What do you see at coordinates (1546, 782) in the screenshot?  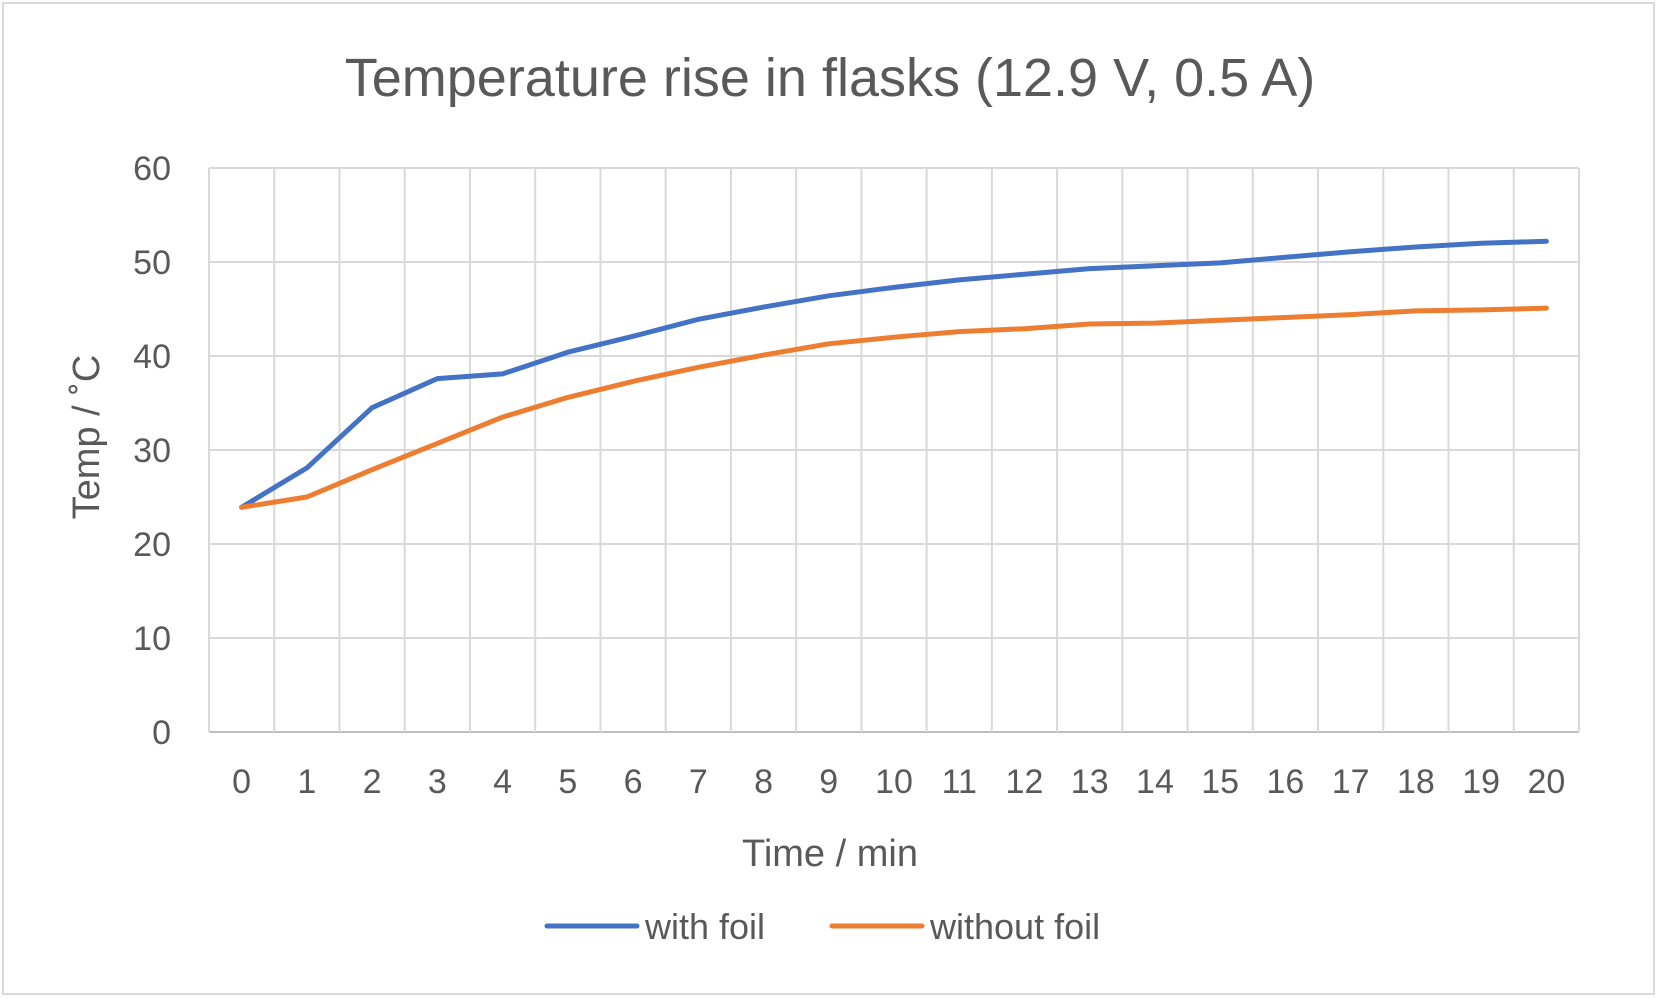 I see `x-tick-label: 20` at bounding box center [1546, 782].